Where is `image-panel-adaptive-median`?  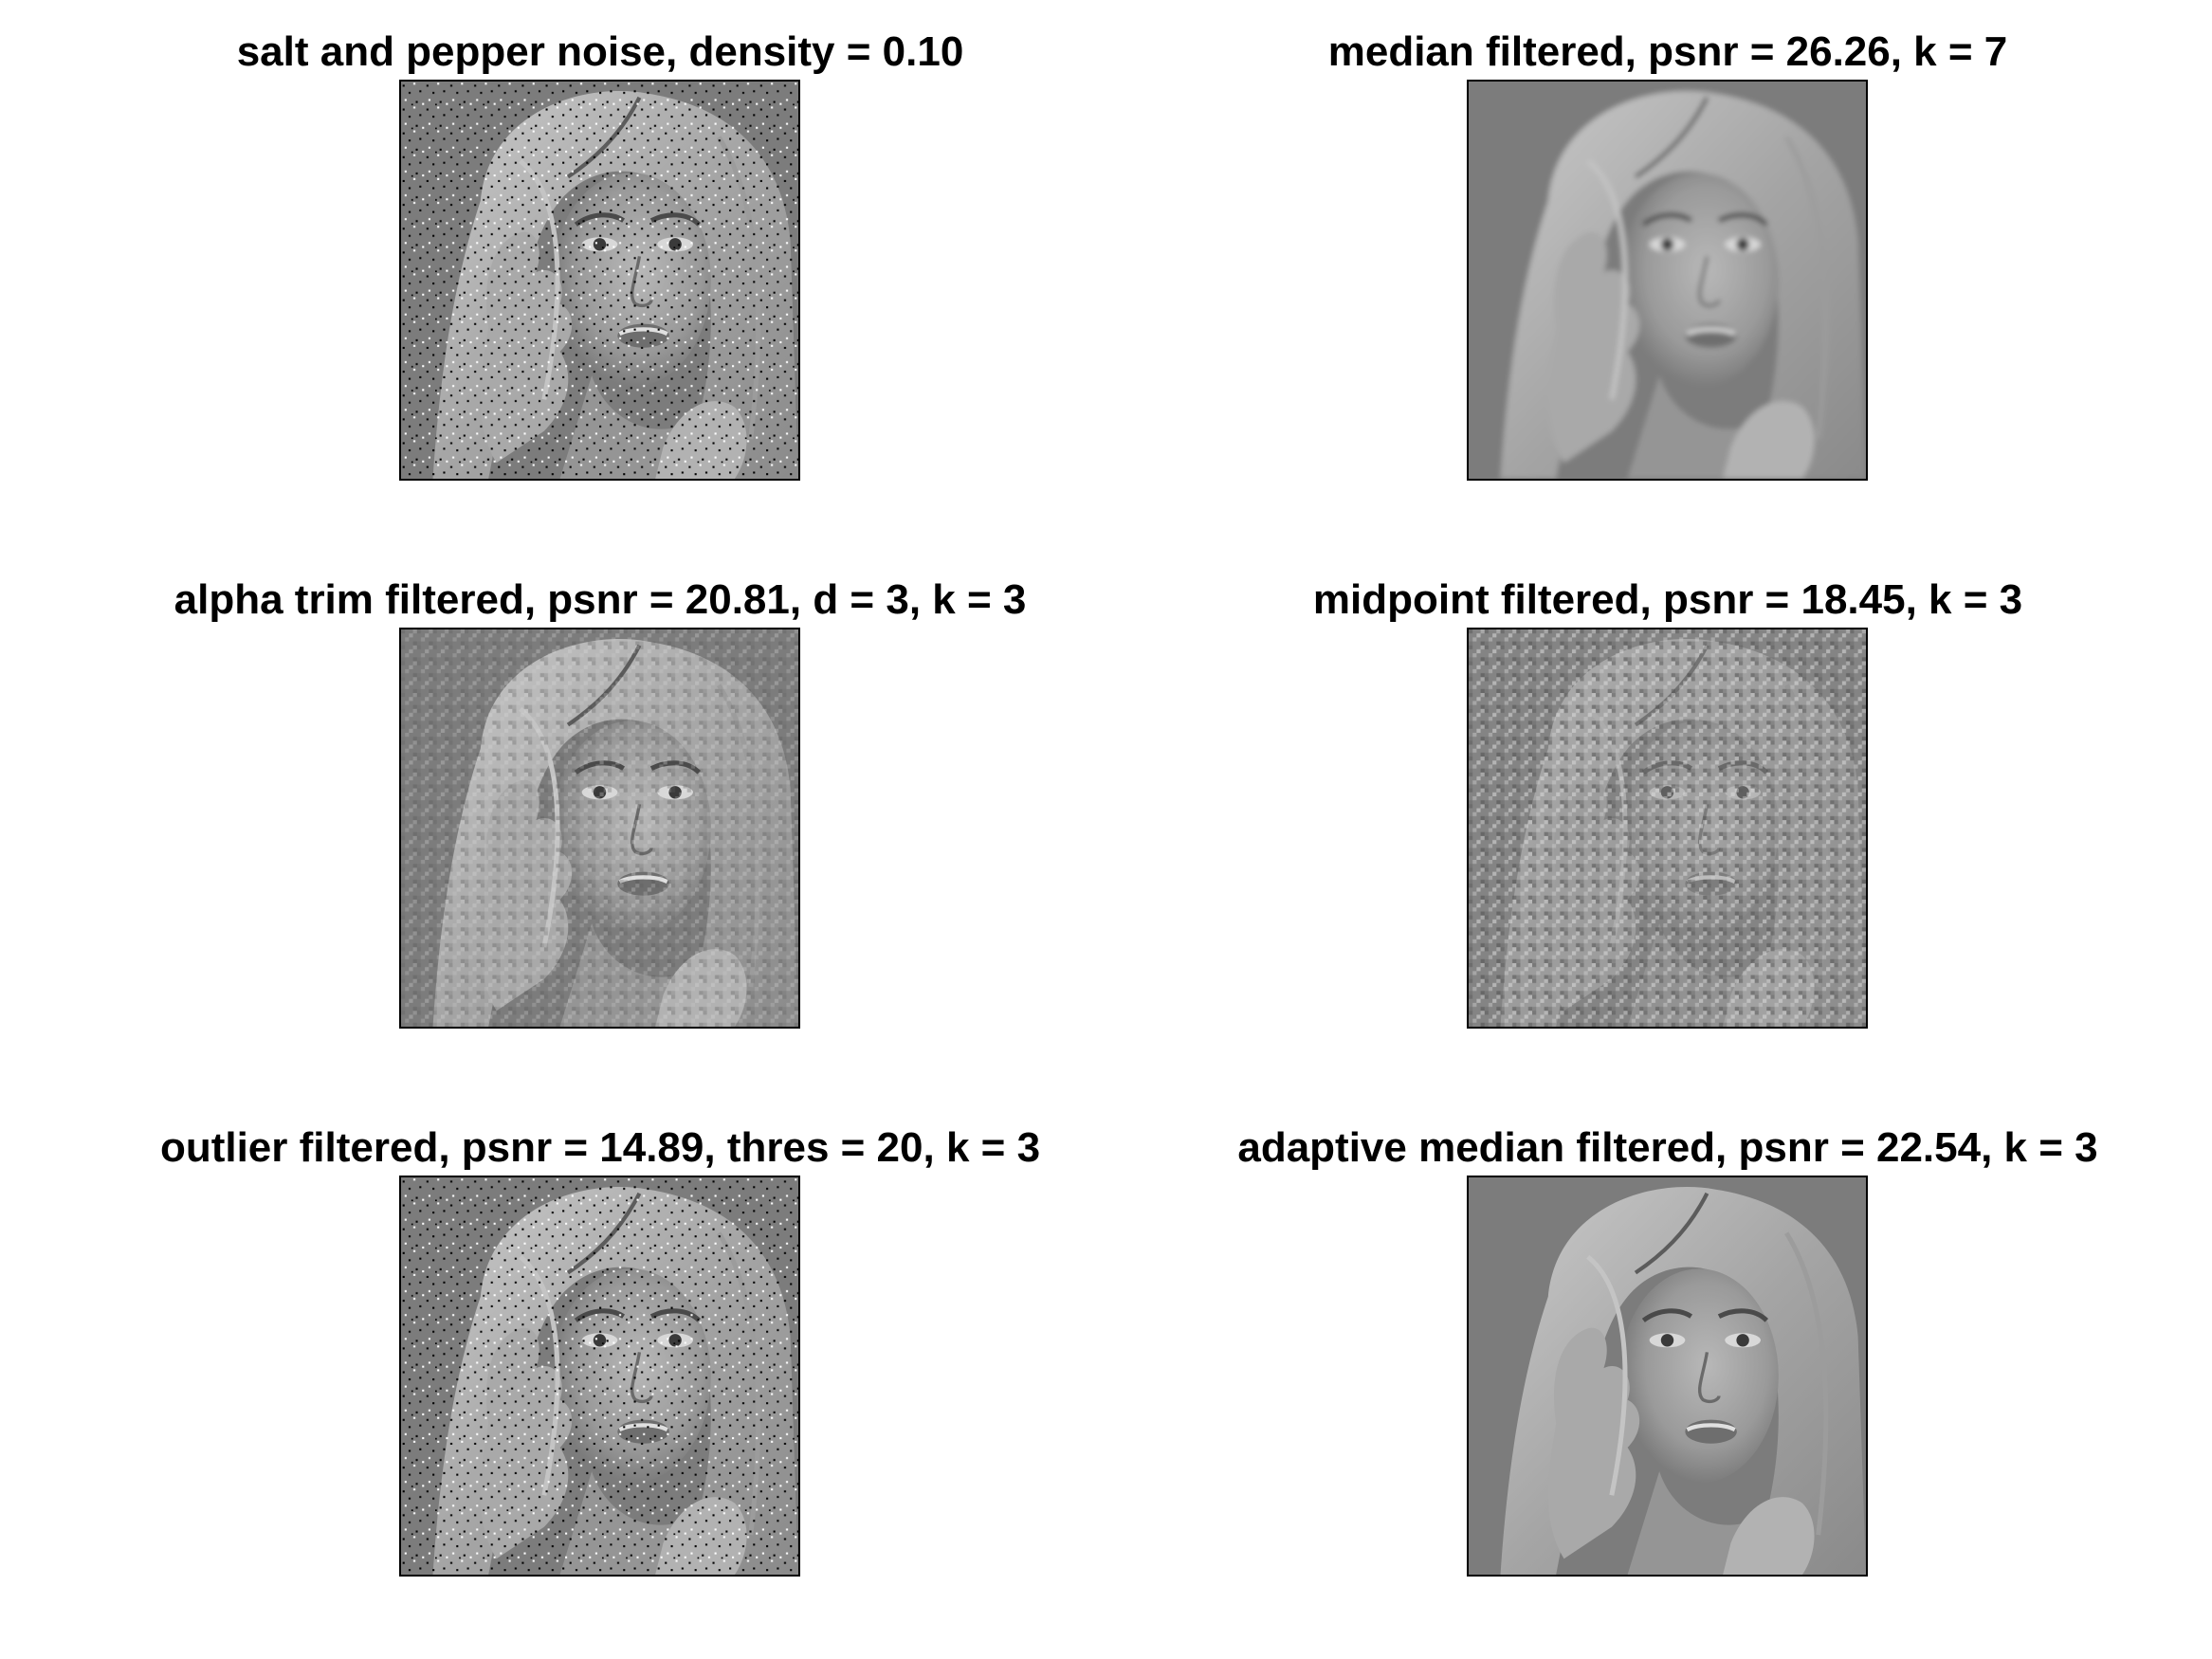
image-panel-adaptive-median is located at coordinates (1667, 1376).